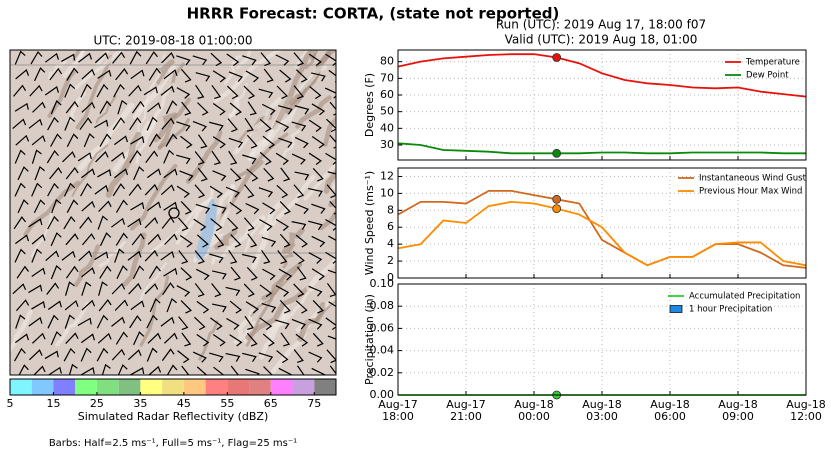  What do you see at coordinates (382, 394) in the screenshot?
I see `y-tick-label: 0.00` at bounding box center [382, 394].